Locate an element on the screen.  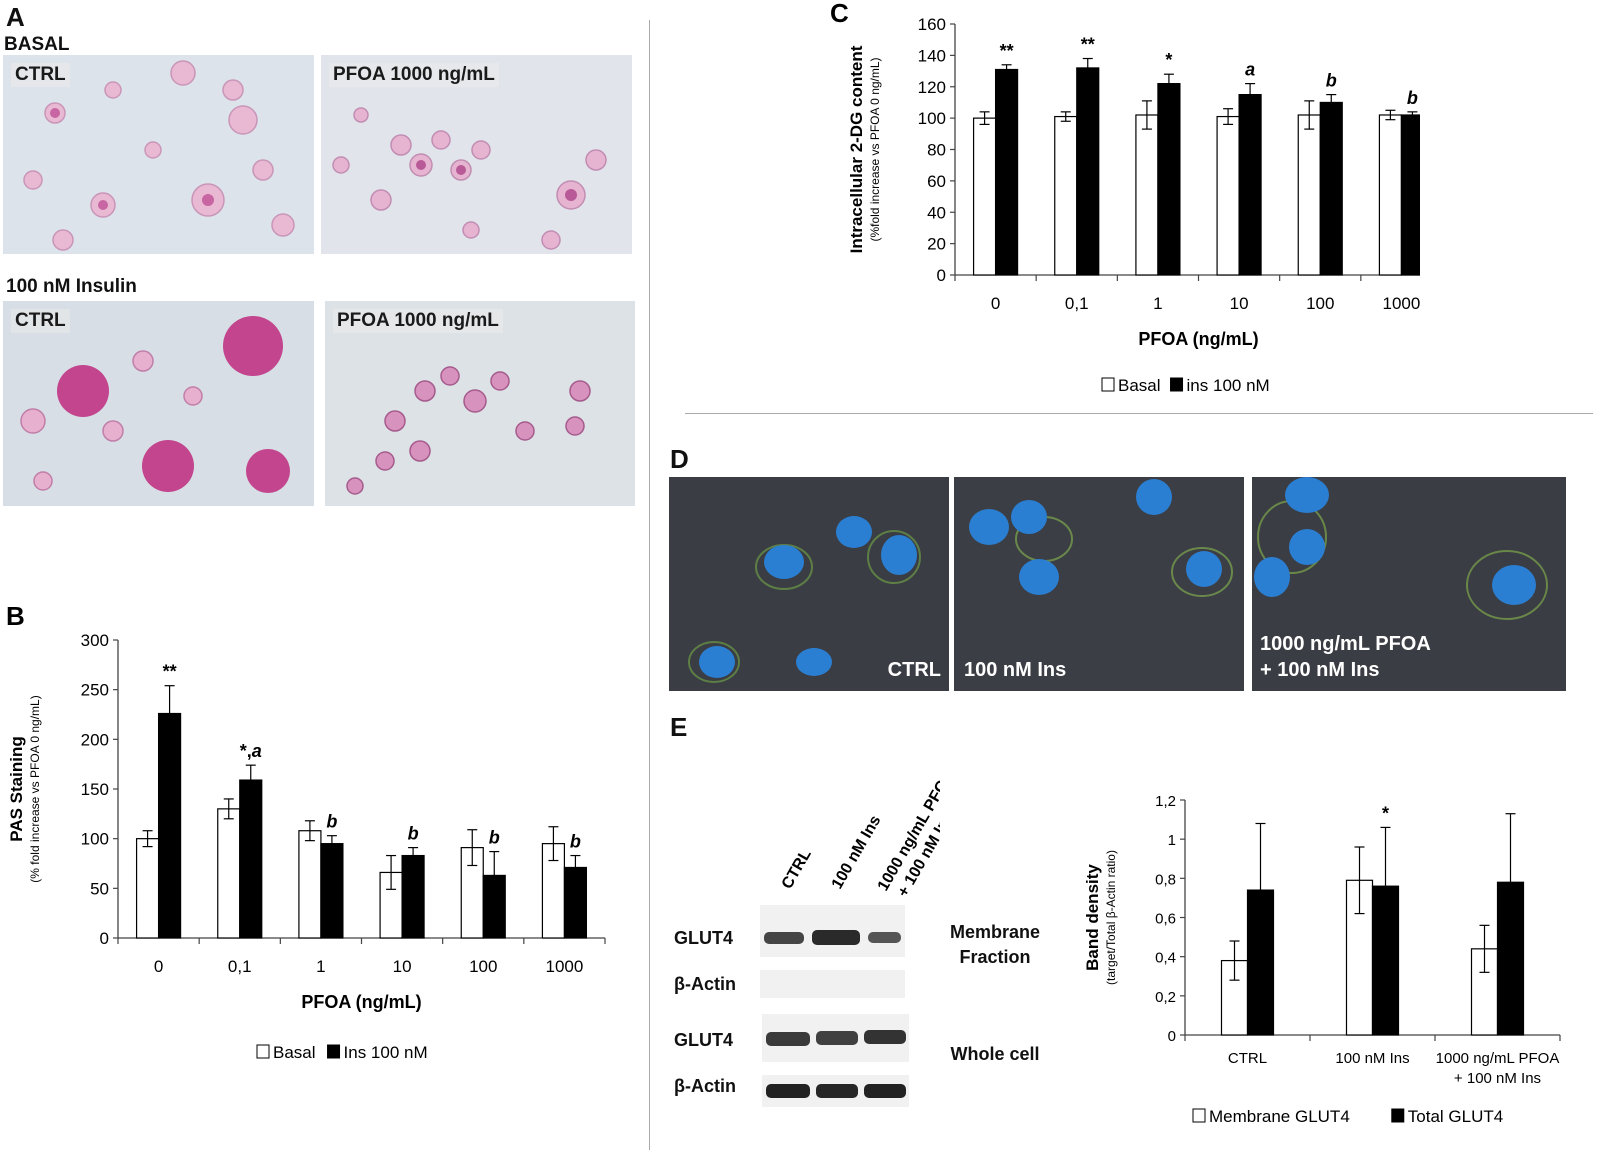
blot-glut4-whole-bands is located at coordinates (836, 1038).